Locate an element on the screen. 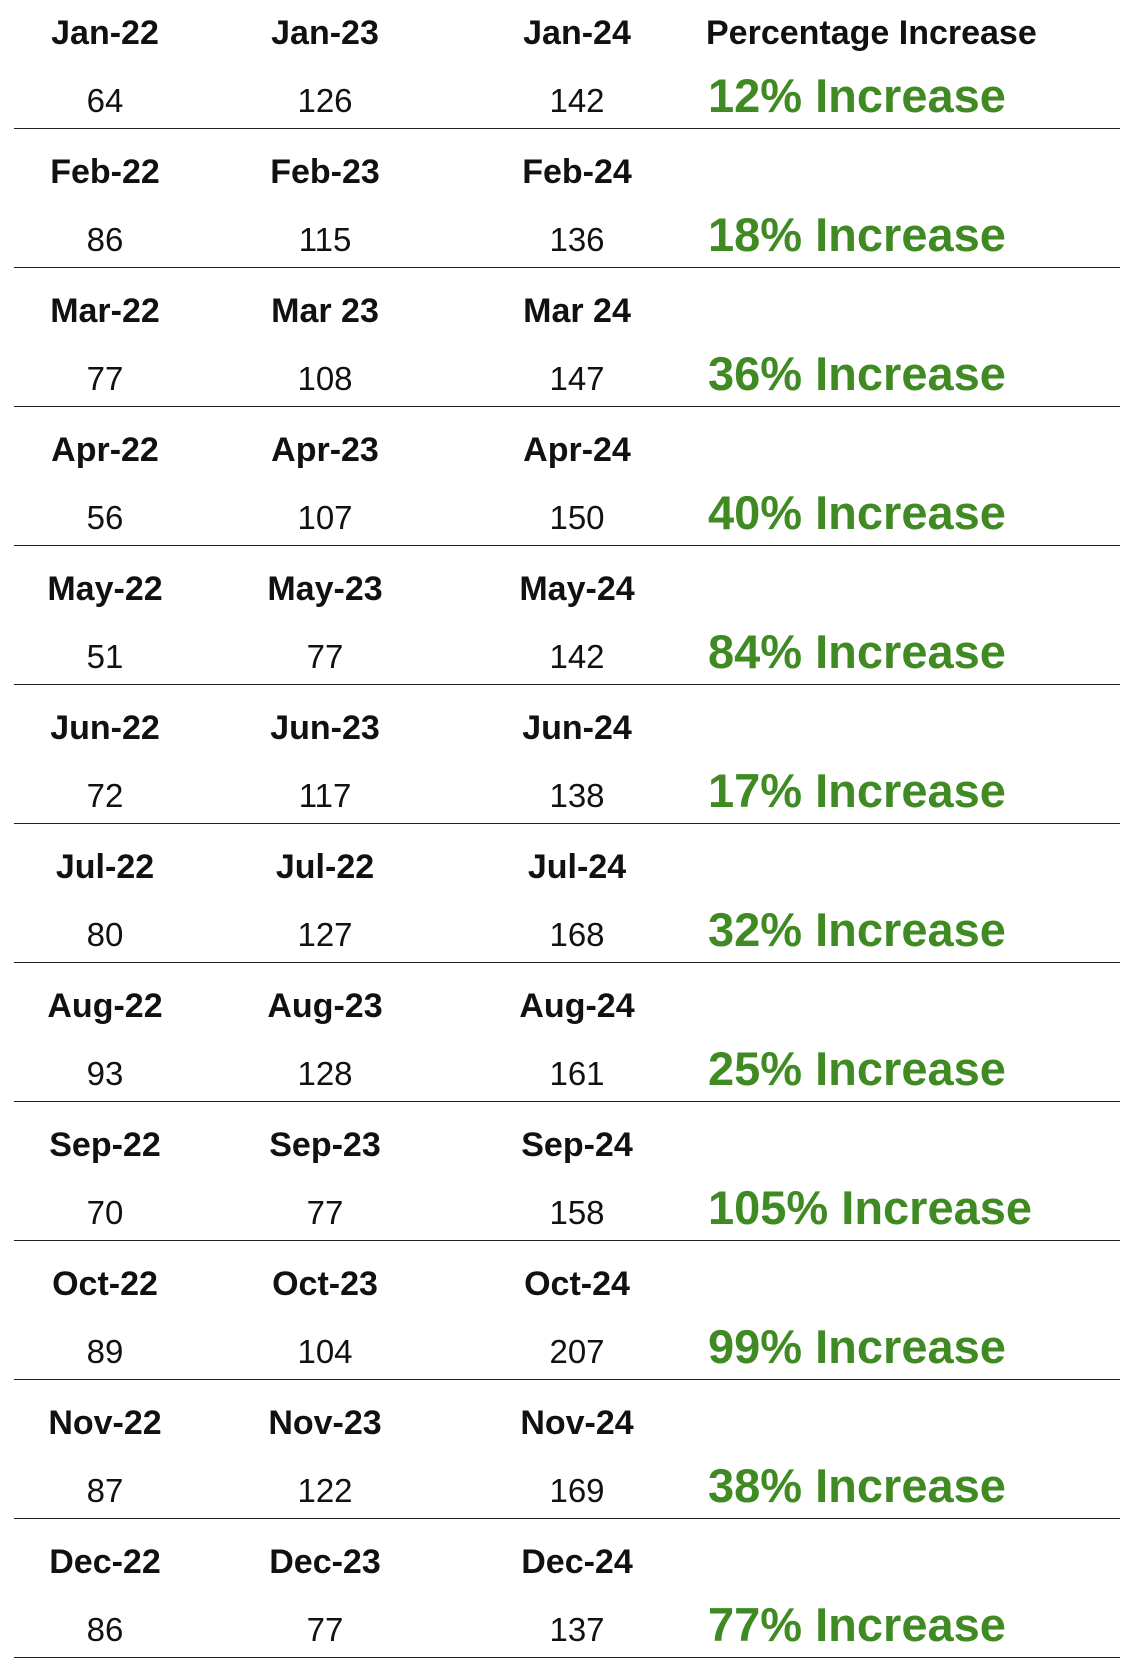  value-2022: 70 is located at coordinates (105, 1212).